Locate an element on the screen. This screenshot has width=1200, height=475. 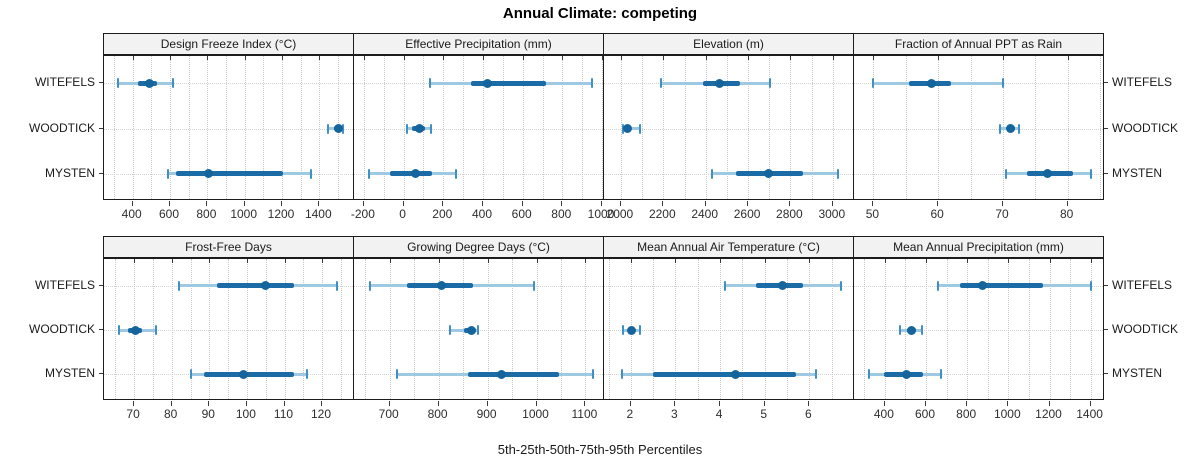
panel-strip-growing-degree-days-c: Growing Degree Days (°C) is located at coordinates (478, 247).